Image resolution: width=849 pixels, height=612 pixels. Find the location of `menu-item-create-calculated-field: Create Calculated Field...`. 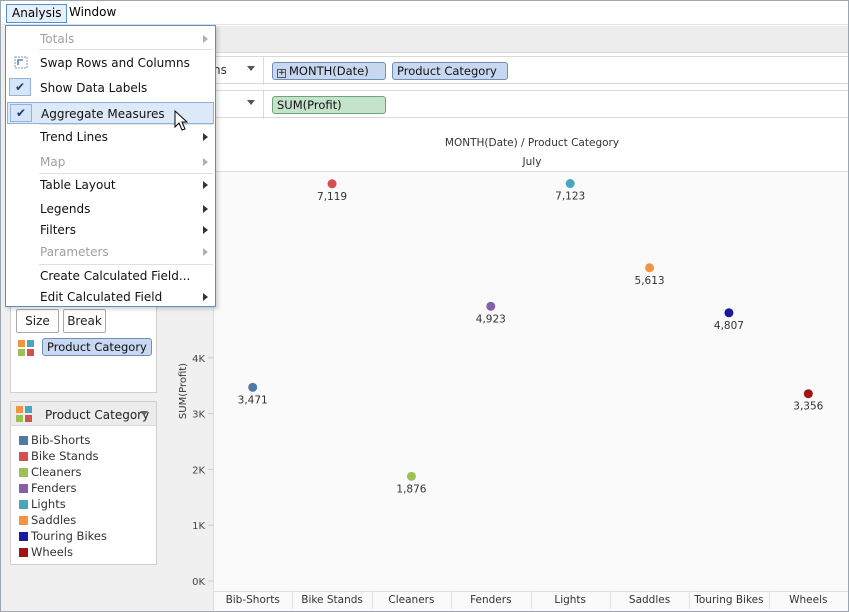

menu-item-create-calculated-field: Create Calculated Field... is located at coordinates (110, 276).